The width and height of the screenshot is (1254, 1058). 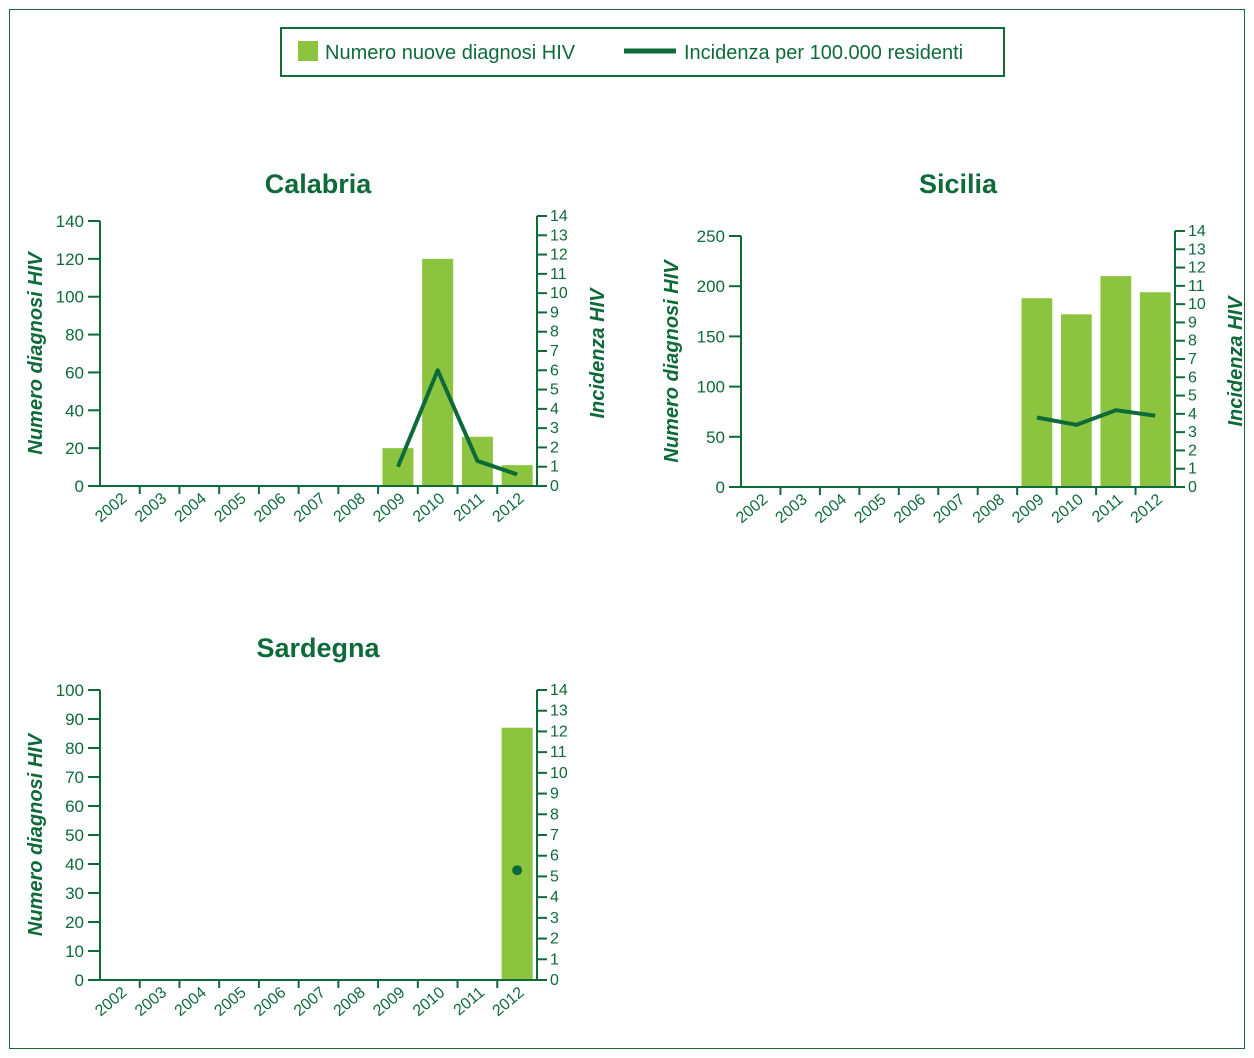 I want to click on incidence-point-2012, so click(x=517, y=870).